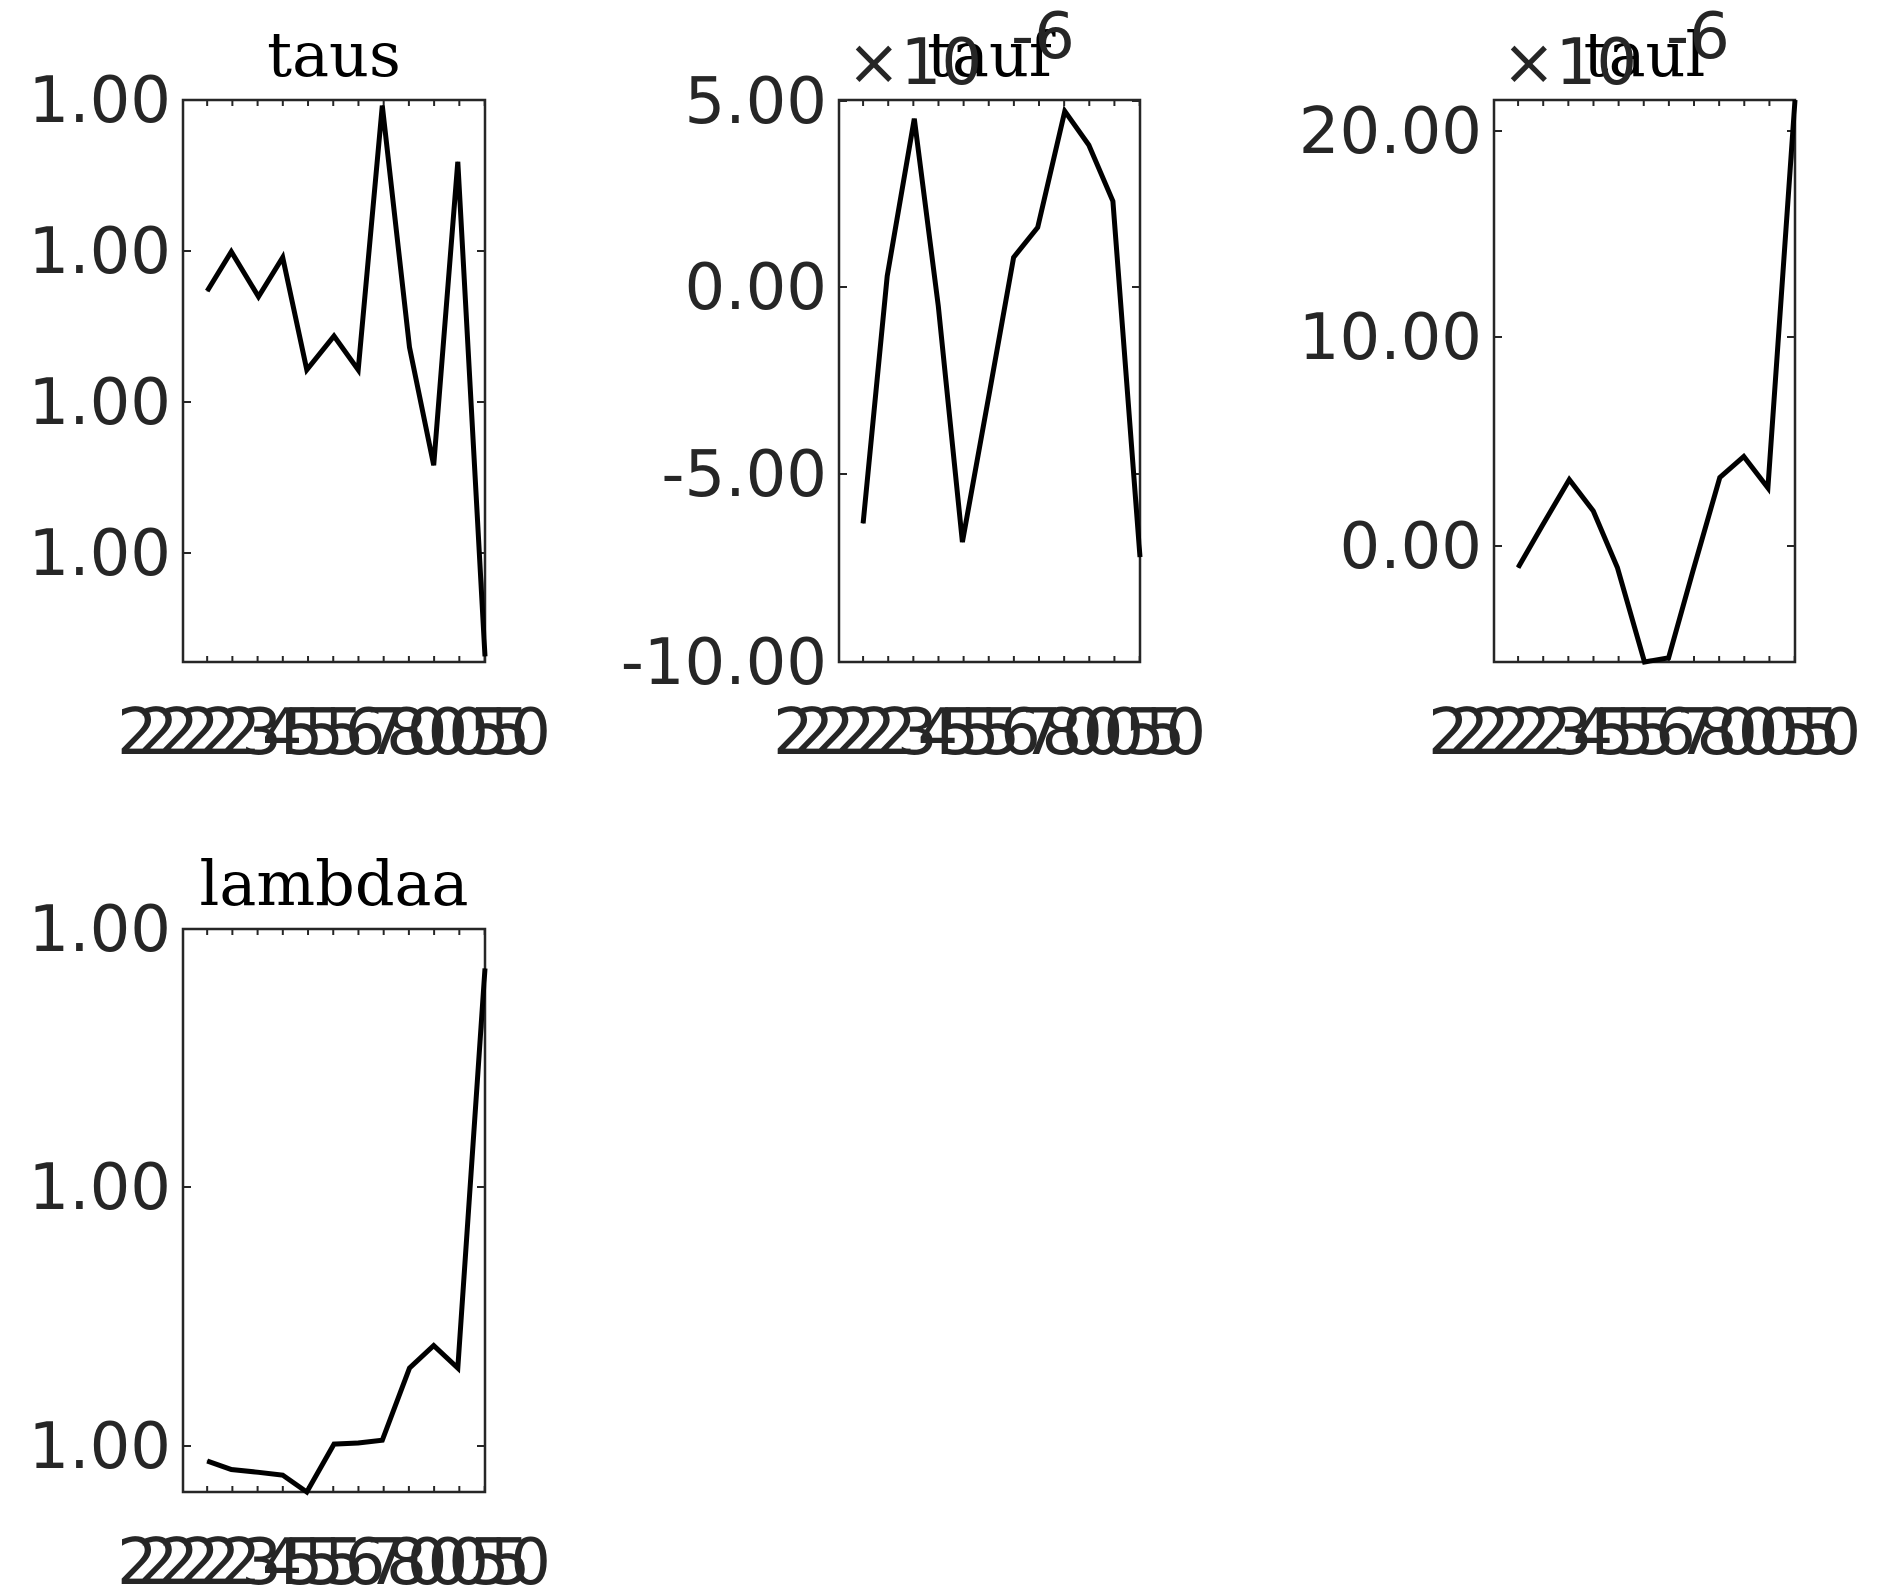 The width and height of the screenshot is (1884, 1589). What do you see at coordinates (261, 1557) in the screenshot?
I see `x-tick-label: 3` at bounding box center [261, 1557].